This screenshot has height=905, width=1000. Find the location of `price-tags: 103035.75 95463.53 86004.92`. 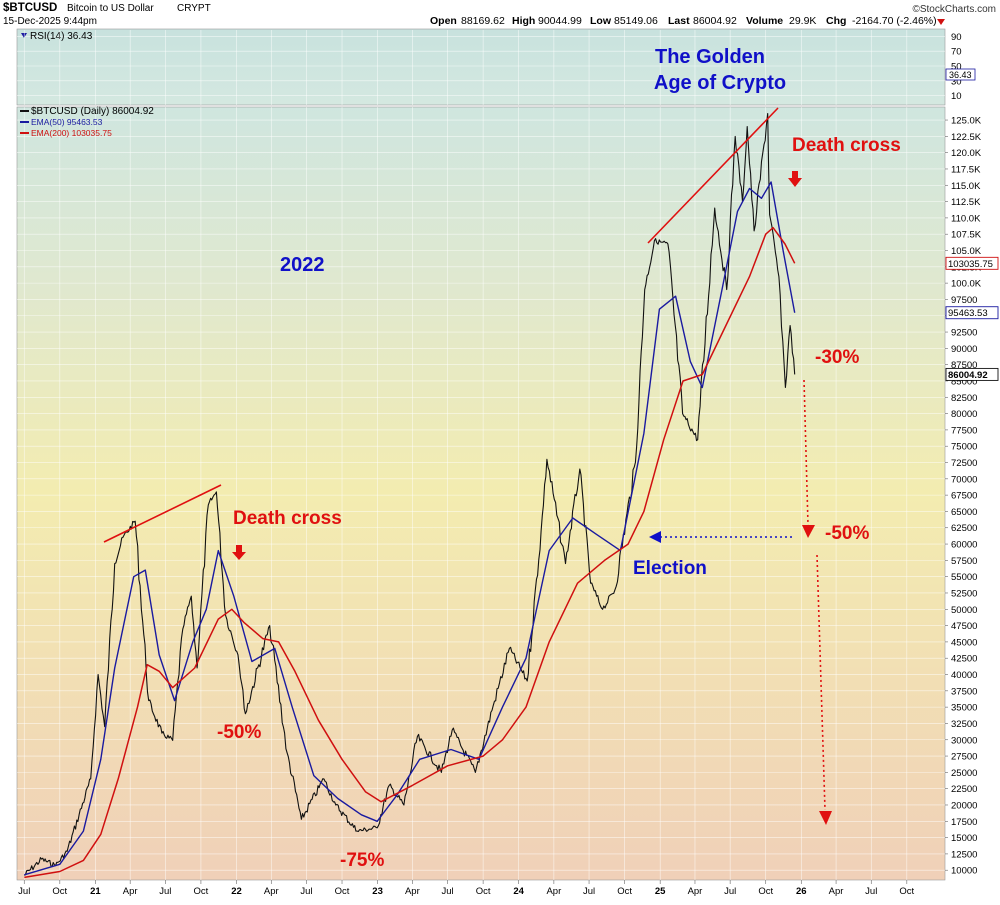

price-tags: 103035.75 95463.53 86004.92 is located at coordinates (972, 318).